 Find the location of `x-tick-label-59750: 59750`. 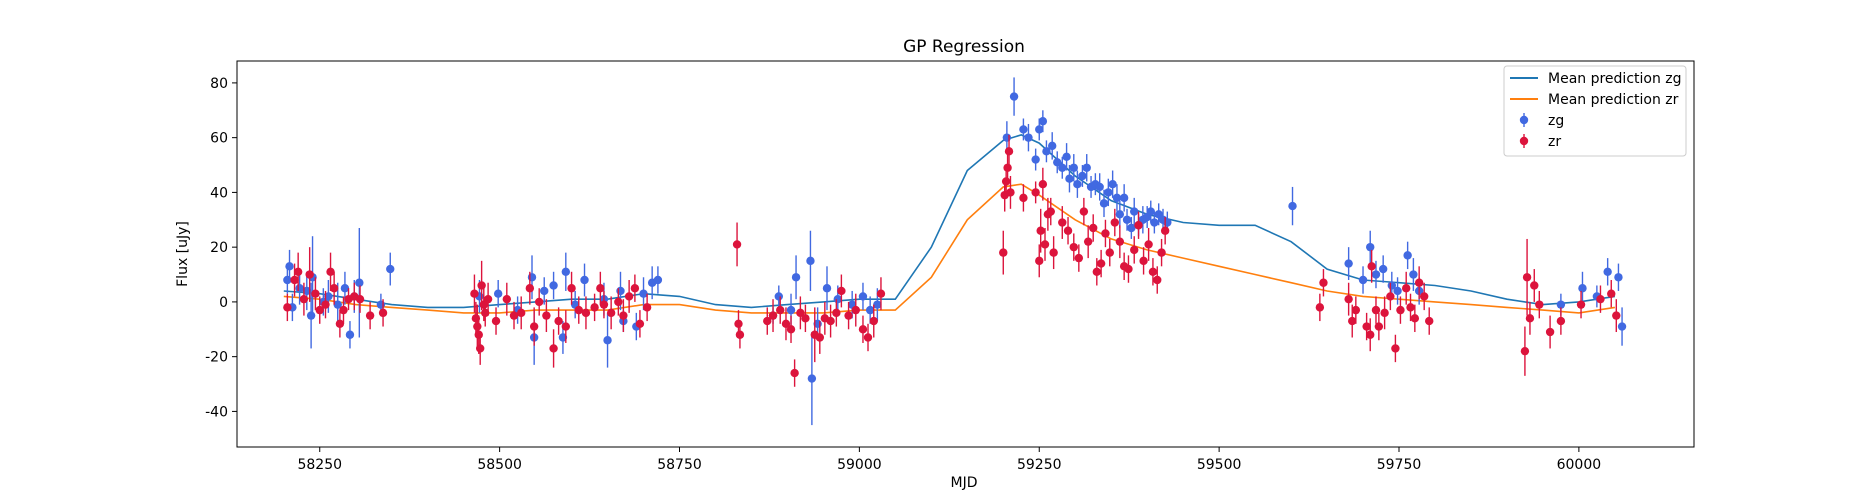

x-tick-label-59750: 59750 is located at coordinates (1399, 465).